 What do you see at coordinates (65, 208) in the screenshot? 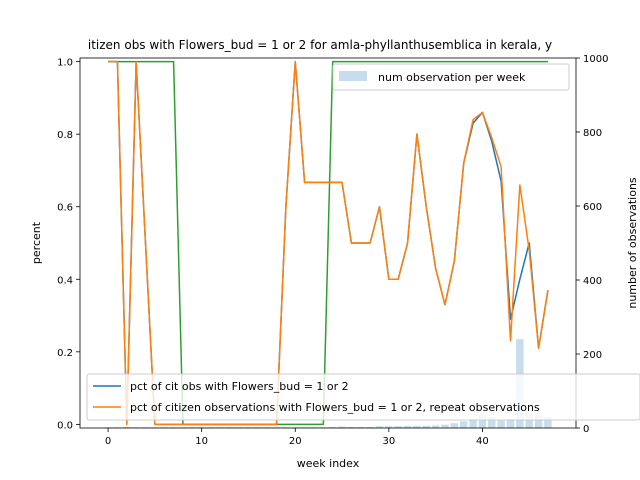
I see `y-tick-label-0.6: 0.6` at bounding box center [65, 208].